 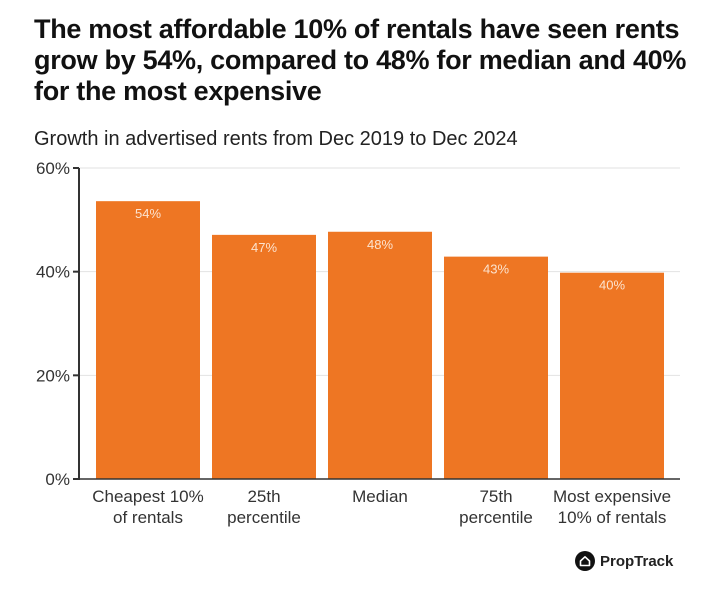 I want to click on x-tick-label: of rentals, so click(x=148, y=517).